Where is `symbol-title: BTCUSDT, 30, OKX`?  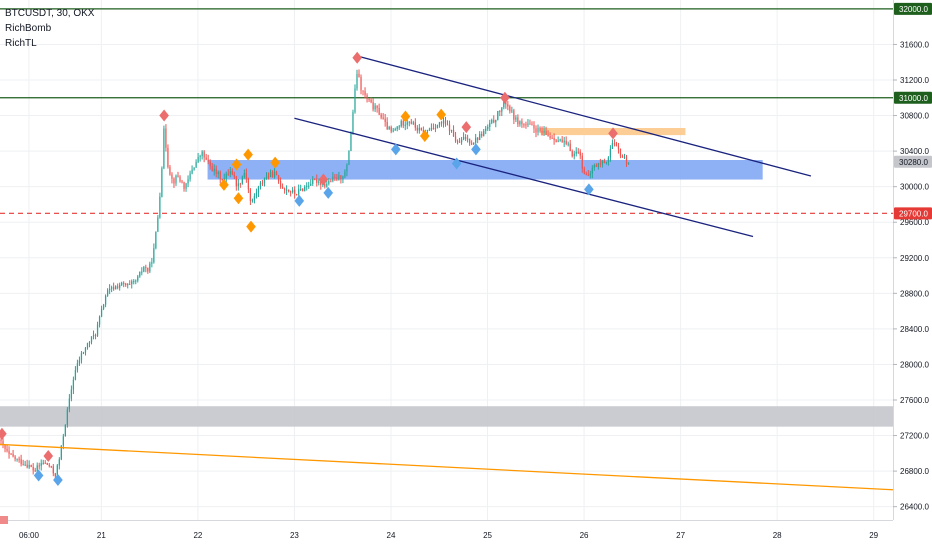 symbol-title: BTCUSDT, 30, OKX is located at coordinates (50, 13).